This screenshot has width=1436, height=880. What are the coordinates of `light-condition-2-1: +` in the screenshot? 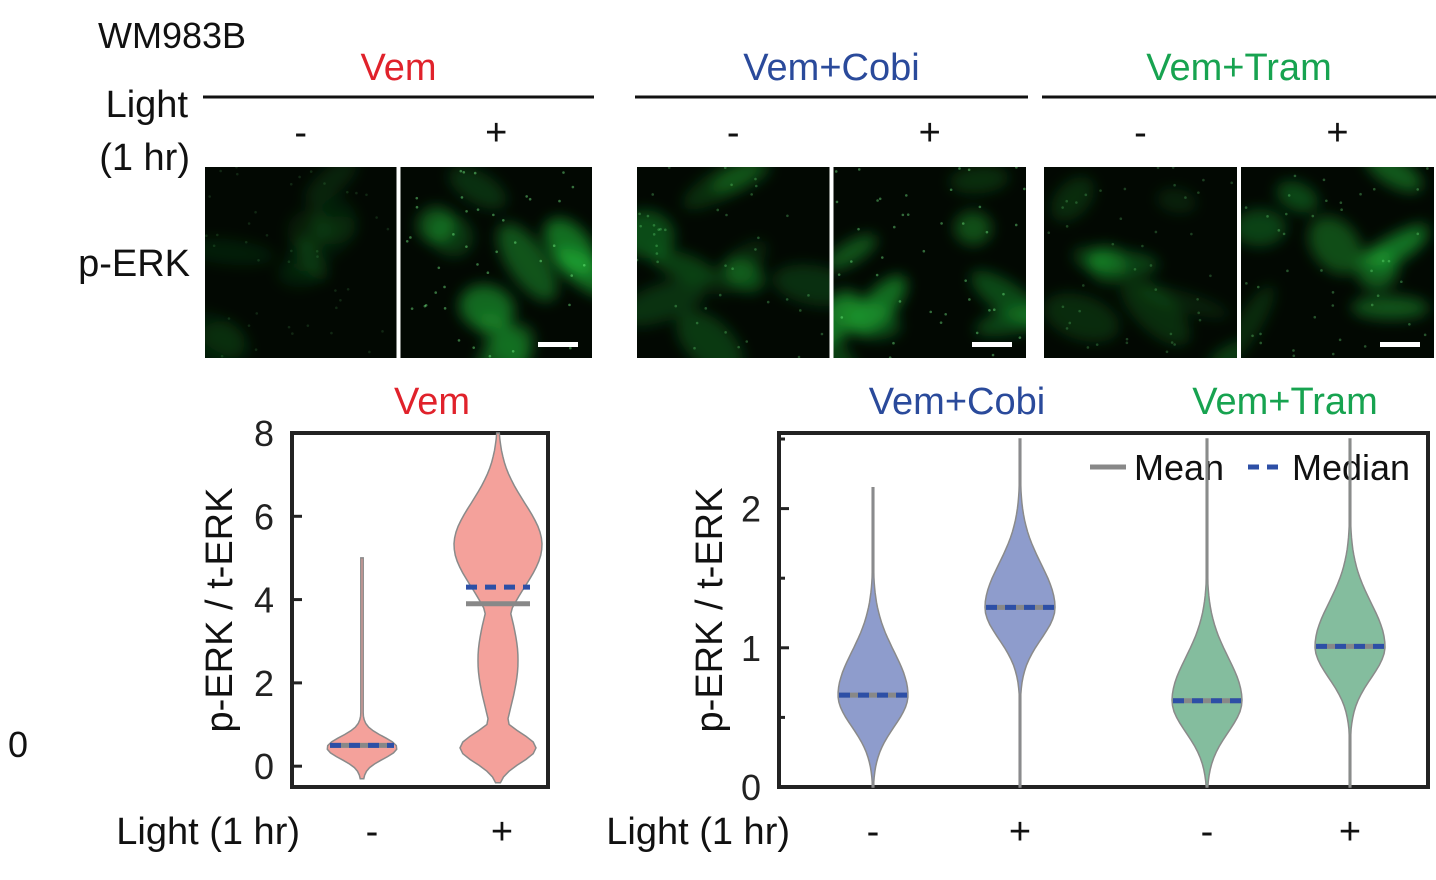 It's located at (1337, 133).